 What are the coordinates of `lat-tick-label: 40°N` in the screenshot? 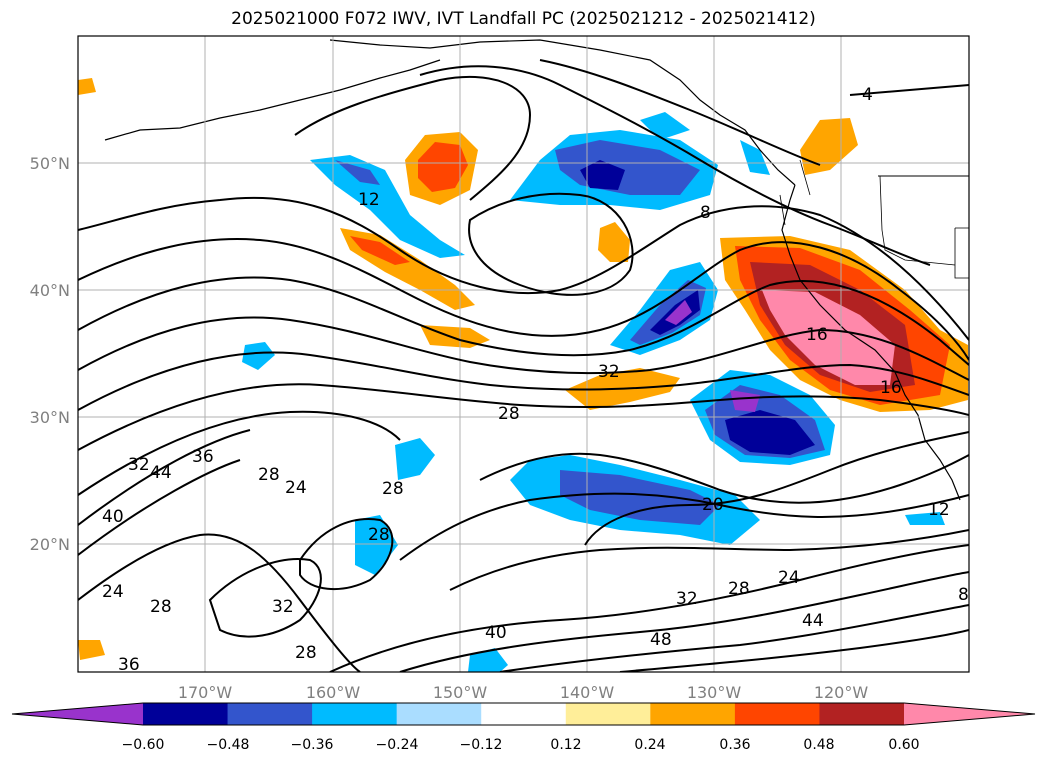 It's located at (50, 290).